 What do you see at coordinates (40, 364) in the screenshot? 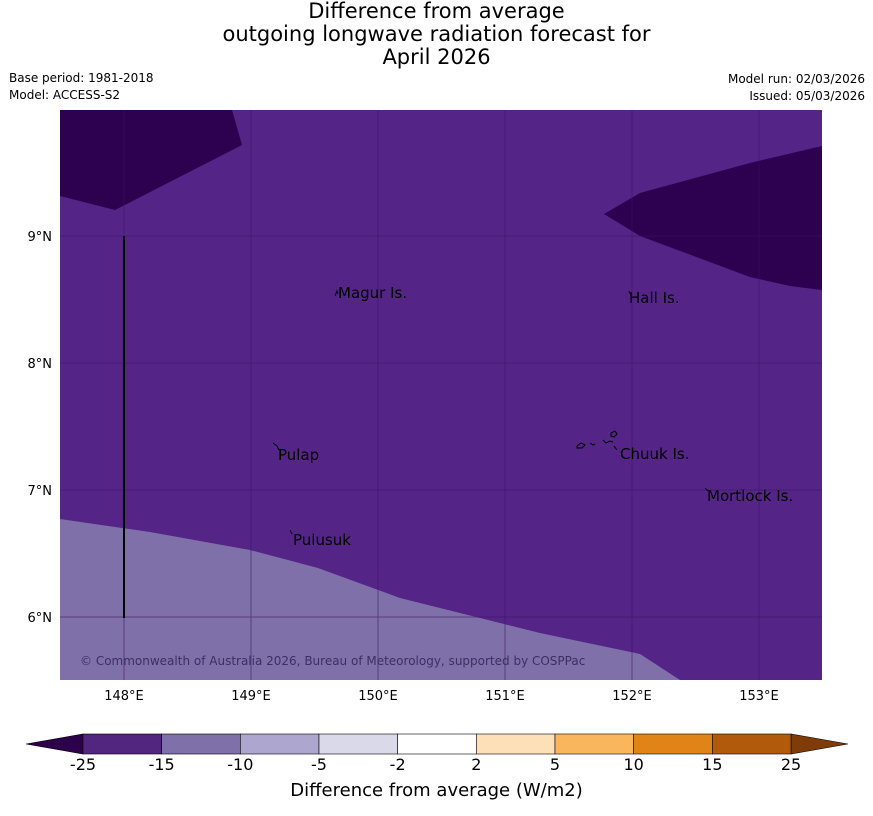
I see `lat-label-8n: 8°N` at bounding box center [40, 364].